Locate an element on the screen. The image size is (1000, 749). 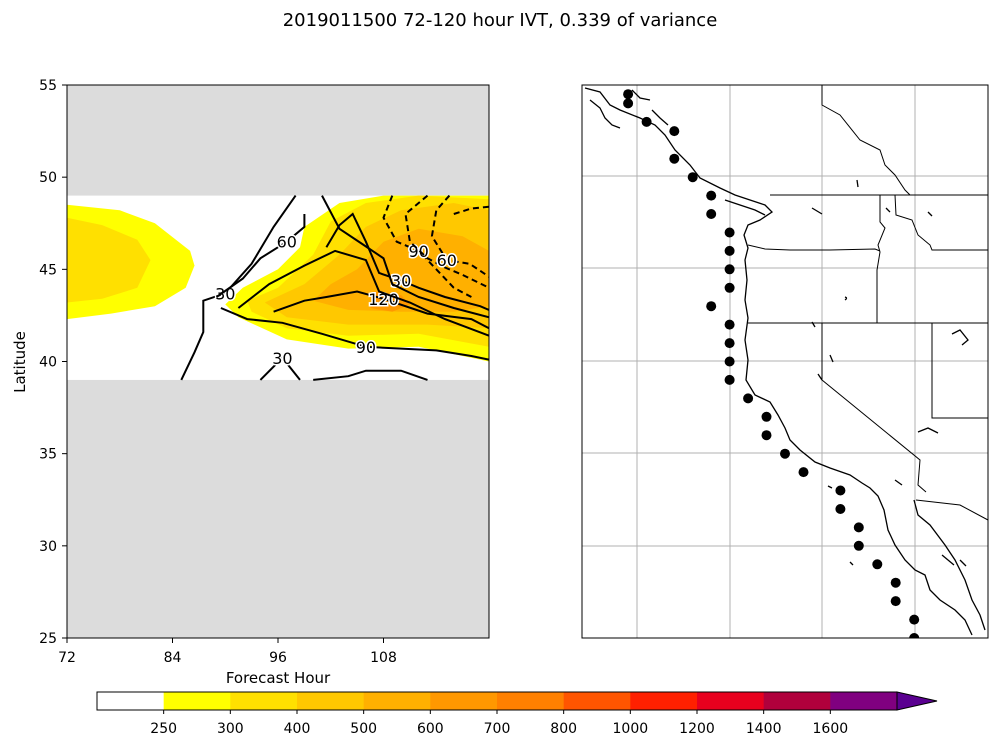
colorbar-label: 800 is located at coordinates (563, 729).